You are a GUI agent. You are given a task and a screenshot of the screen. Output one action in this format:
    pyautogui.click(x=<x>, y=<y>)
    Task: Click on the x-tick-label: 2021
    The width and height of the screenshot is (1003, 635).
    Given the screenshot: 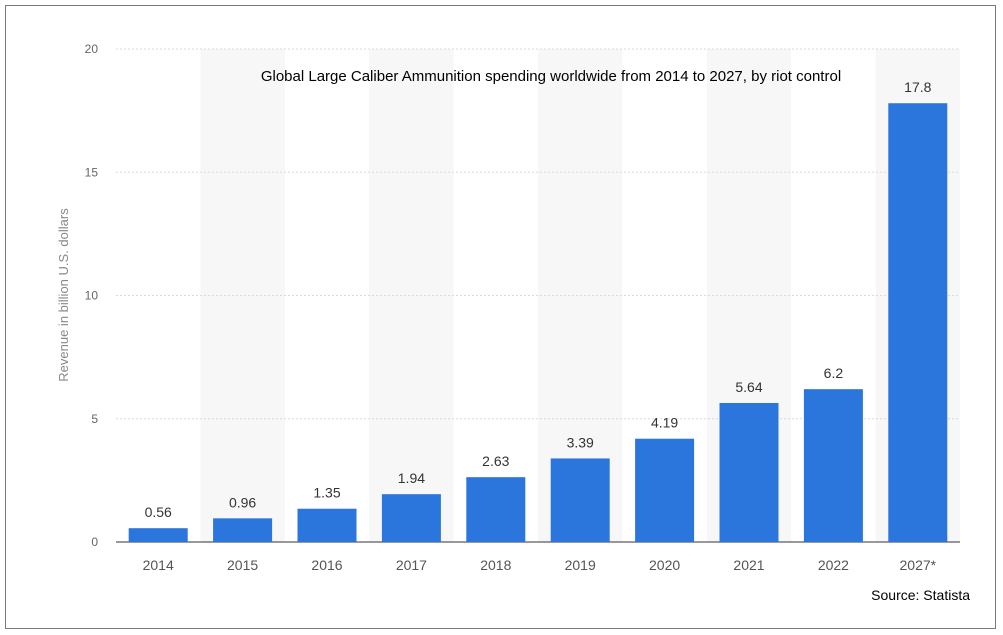 What is the action you would take?
    pyautogui.click(x=748, y=565)
    